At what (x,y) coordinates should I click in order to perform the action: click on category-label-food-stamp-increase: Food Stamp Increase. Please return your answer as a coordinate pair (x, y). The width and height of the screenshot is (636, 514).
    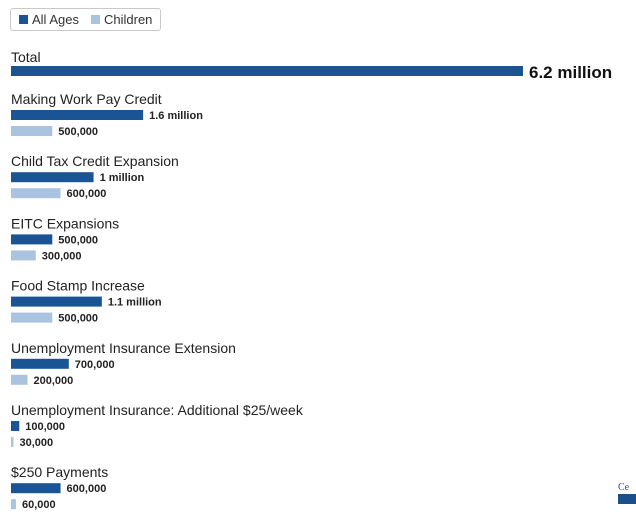
    Looking at the image, I should click on (78, 286).